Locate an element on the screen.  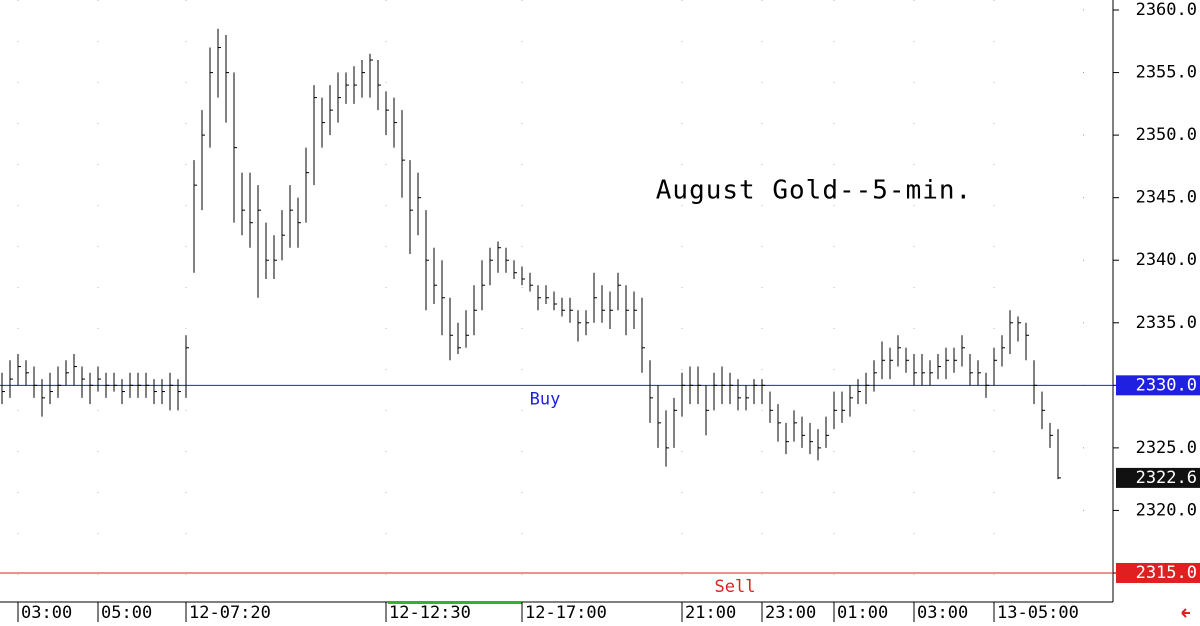
x-tick-label: 01:00 is located at coordinates (862, 613).